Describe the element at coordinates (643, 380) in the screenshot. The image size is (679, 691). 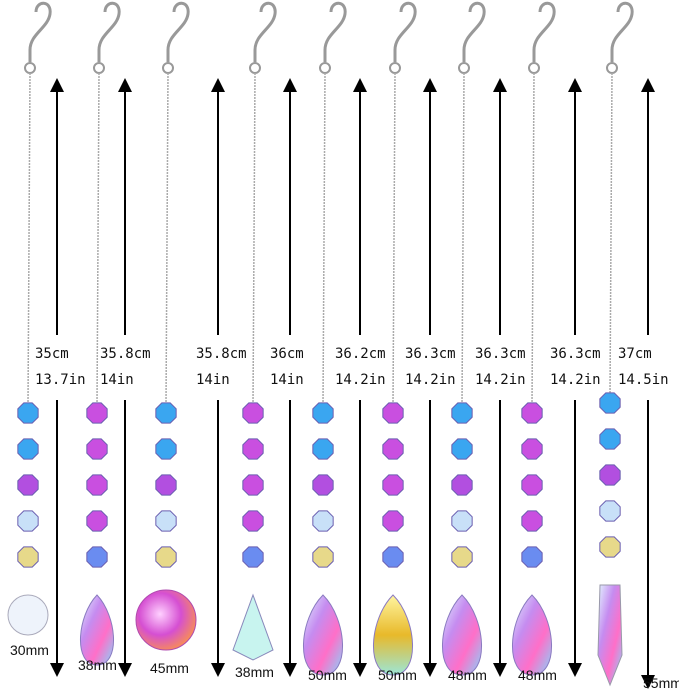
I see `length-in: 14.5in` at that location.